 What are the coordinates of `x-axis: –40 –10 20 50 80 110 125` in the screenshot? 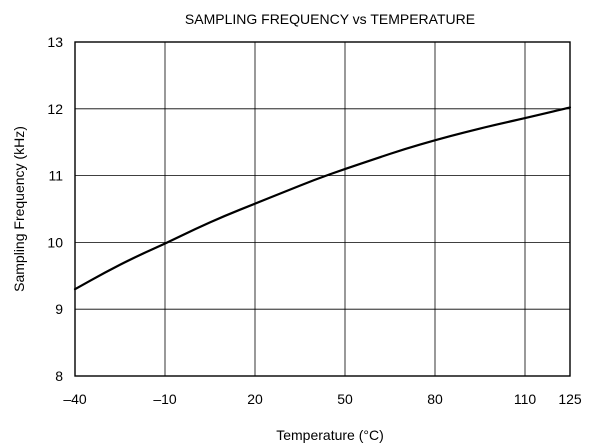 It's located at (322, 399).